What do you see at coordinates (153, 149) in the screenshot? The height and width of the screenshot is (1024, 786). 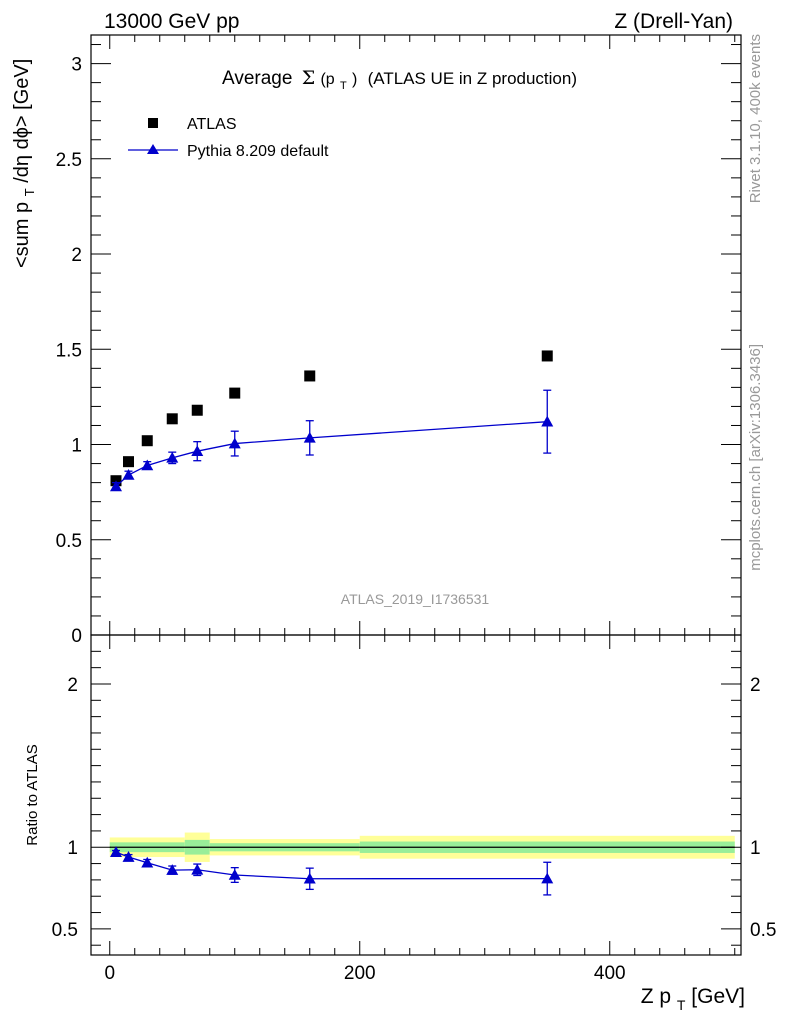 I see `legend-marker-pythia` at bounding box center [153, 149].